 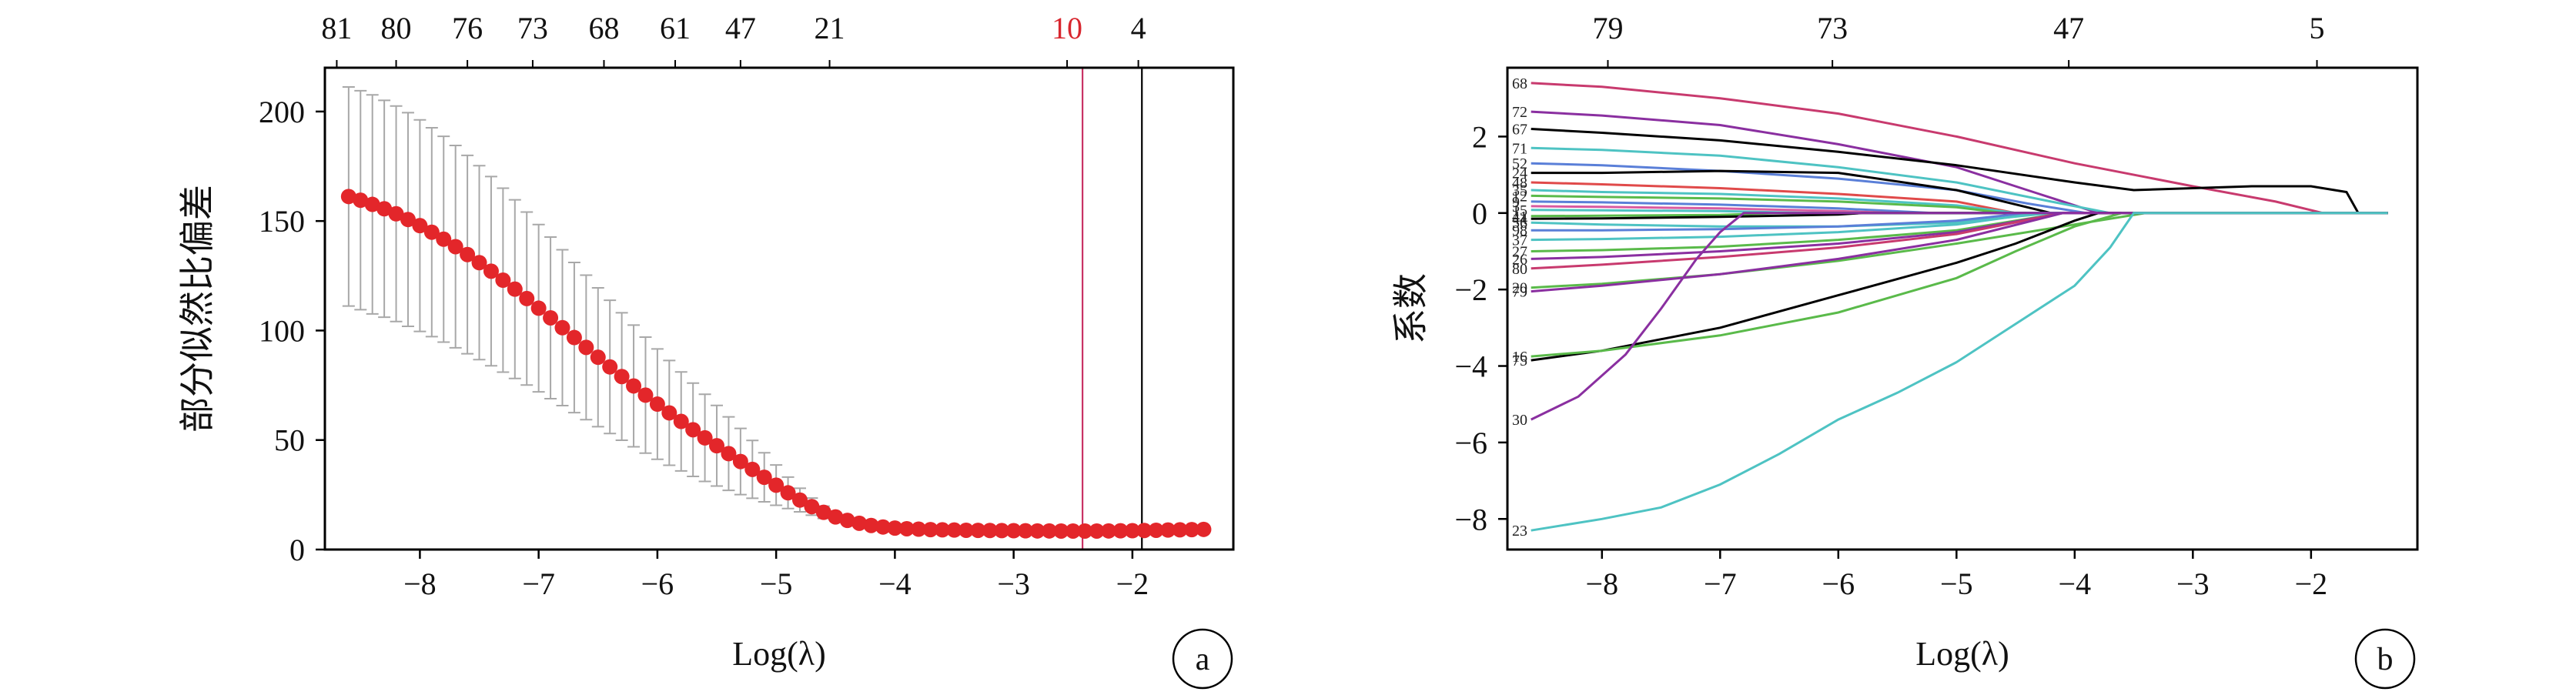 What do you see at coordinates (1519, 129) in the screenshot?
I see `series-label: 67` at bounding box center [1519, 129].